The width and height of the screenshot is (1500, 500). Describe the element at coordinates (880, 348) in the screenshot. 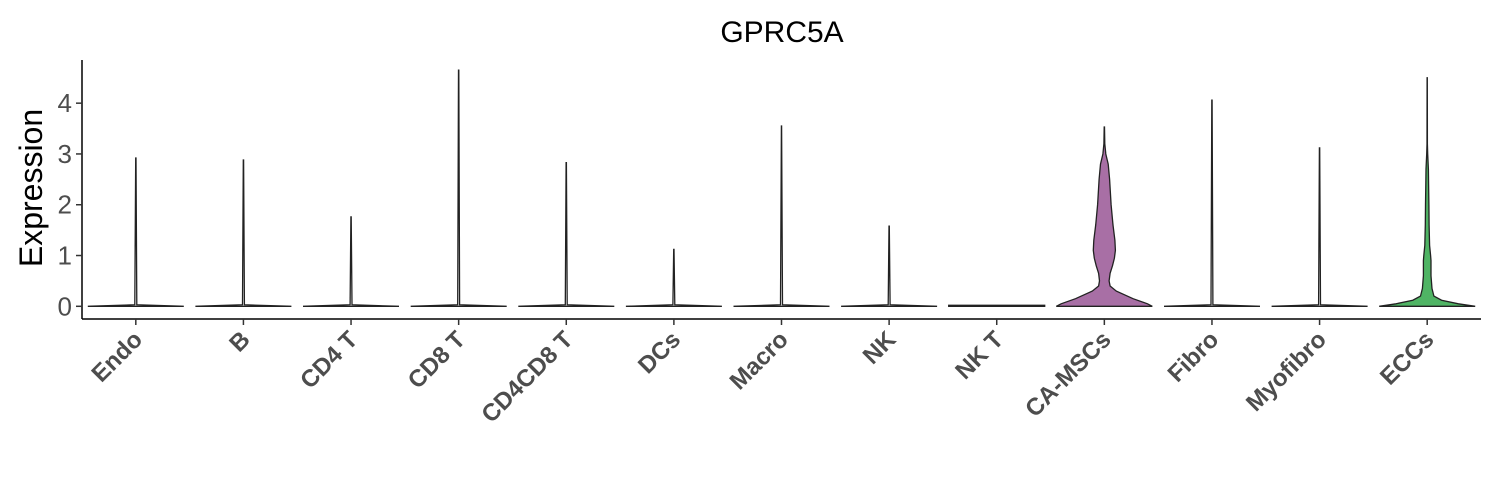

I see `x-tick-label: NK` at that location.